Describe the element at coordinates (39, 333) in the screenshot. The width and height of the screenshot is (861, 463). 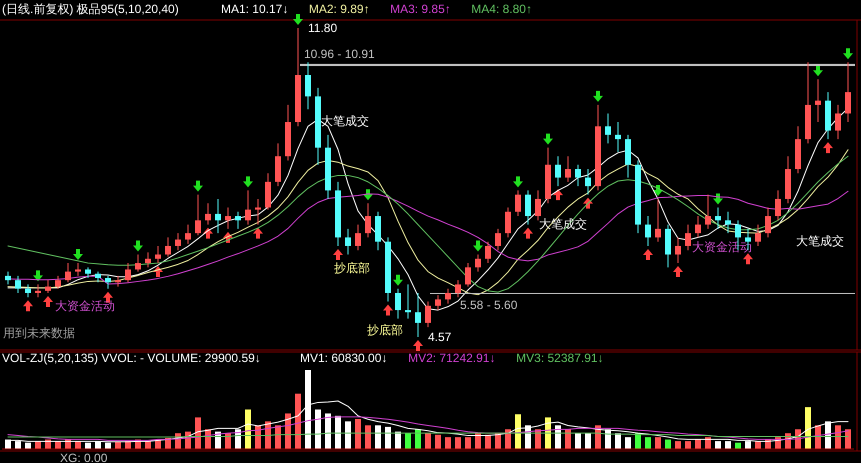
I see `annotation: 用到未来数据` at that location.